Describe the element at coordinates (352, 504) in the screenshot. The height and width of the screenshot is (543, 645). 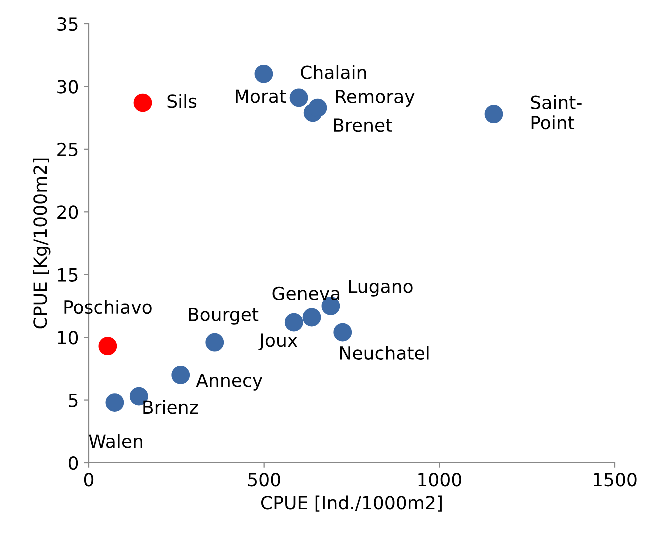
I see `x-axis-title: CPUE [Ind./1000m2]` at that location.